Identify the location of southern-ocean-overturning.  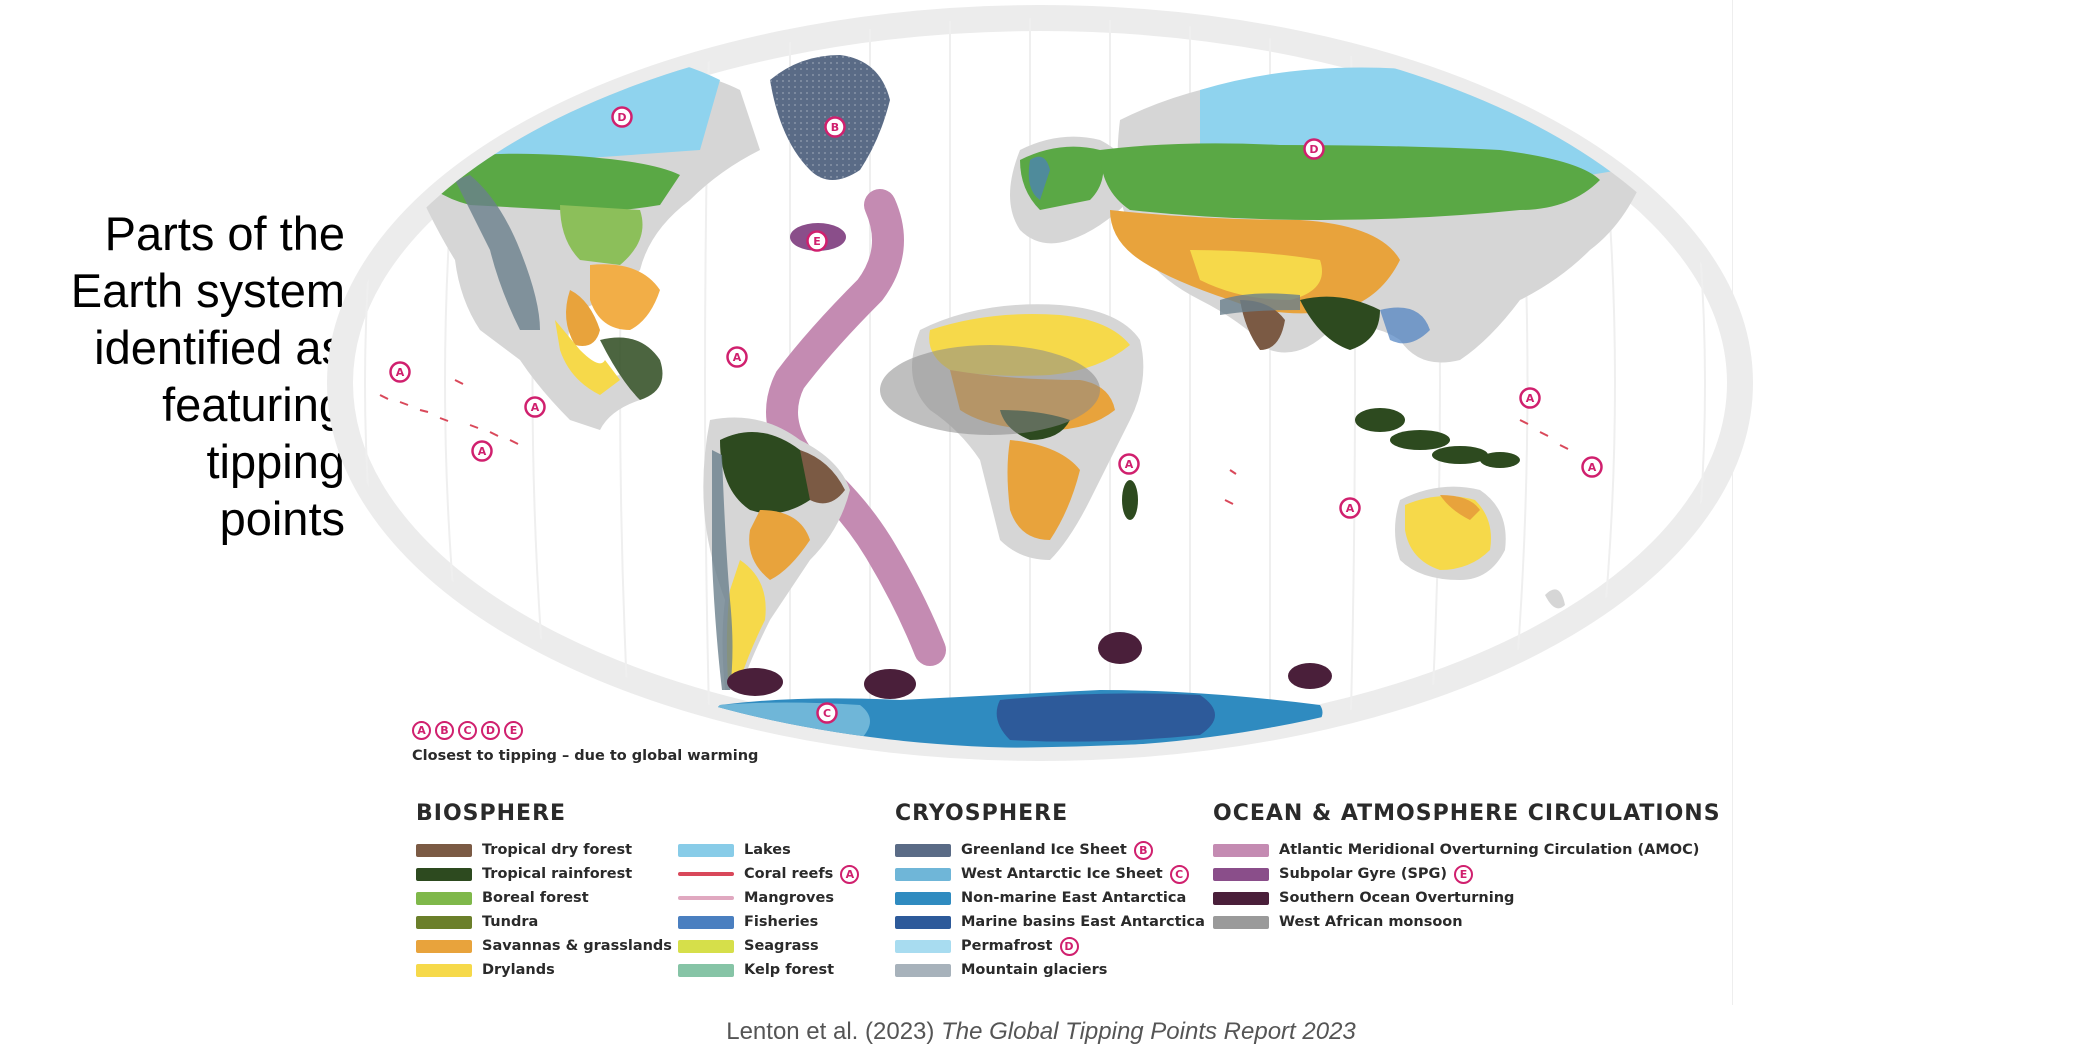
(1029, 665).